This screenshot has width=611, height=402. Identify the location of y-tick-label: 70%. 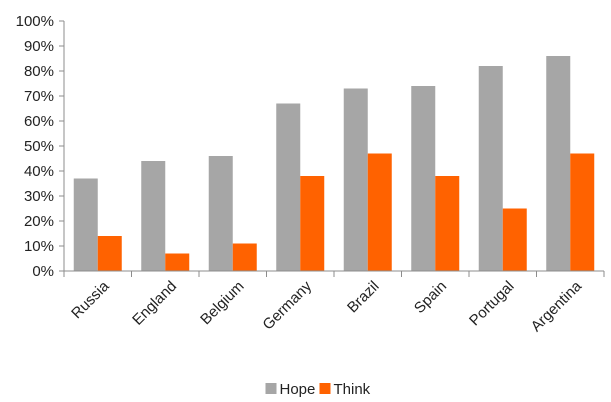
(39, 96).